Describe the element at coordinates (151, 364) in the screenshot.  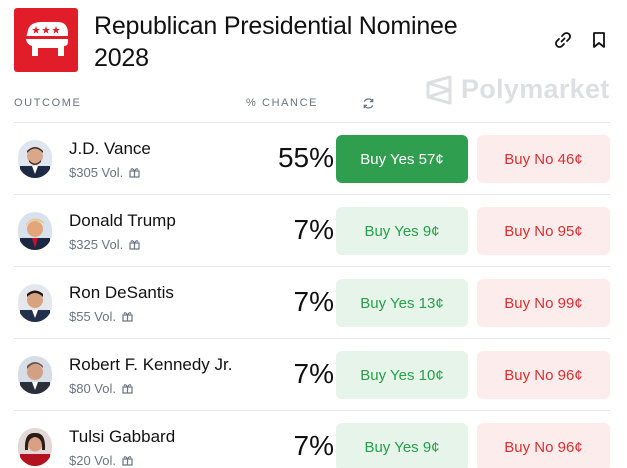
I see `candidate-name: Robert F. Kennedy Jr.` at that location.